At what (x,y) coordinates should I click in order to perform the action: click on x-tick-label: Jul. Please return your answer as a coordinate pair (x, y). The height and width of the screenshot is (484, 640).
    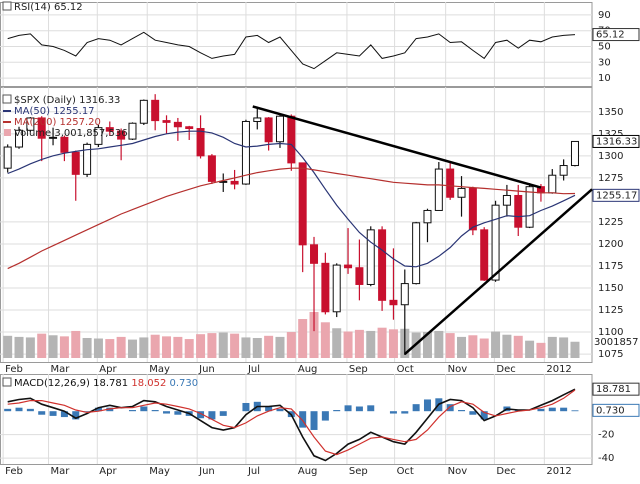
    Looking at the image, I should click on (253, 471).